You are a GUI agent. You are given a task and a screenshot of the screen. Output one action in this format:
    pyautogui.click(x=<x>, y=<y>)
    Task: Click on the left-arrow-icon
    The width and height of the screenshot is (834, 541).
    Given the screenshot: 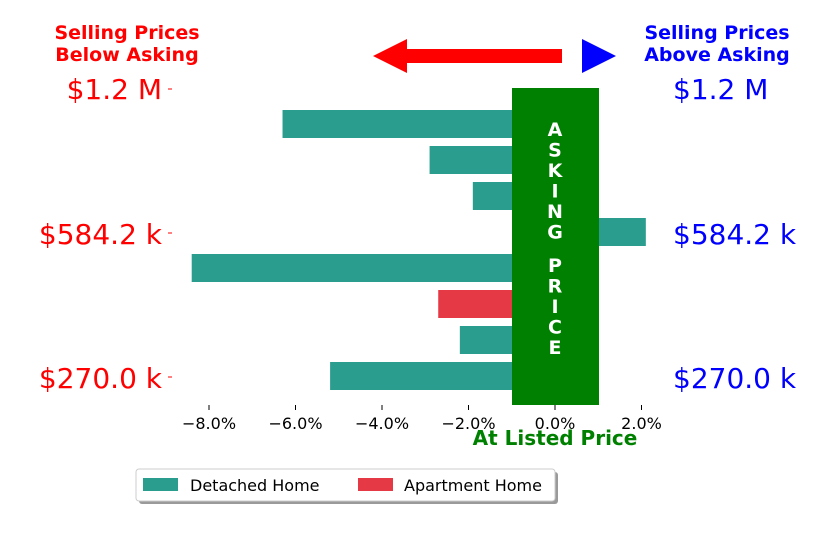 What is the action you would take?
    pyautogui.click(x=467, y=56)
    